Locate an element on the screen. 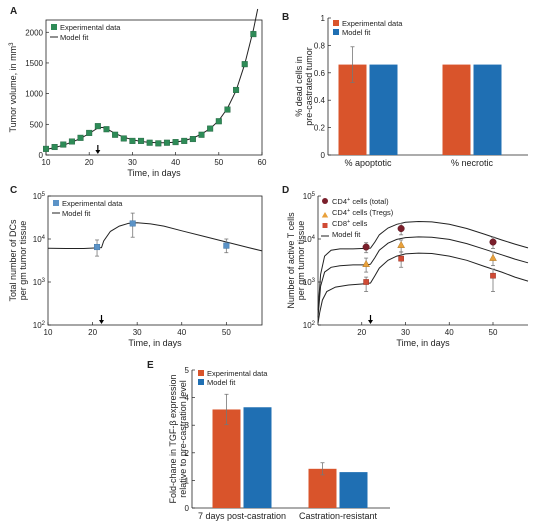 This screenshot has width=550, height=532. y-axis-label: Number of active T cells is located at coordinates (291, 260).